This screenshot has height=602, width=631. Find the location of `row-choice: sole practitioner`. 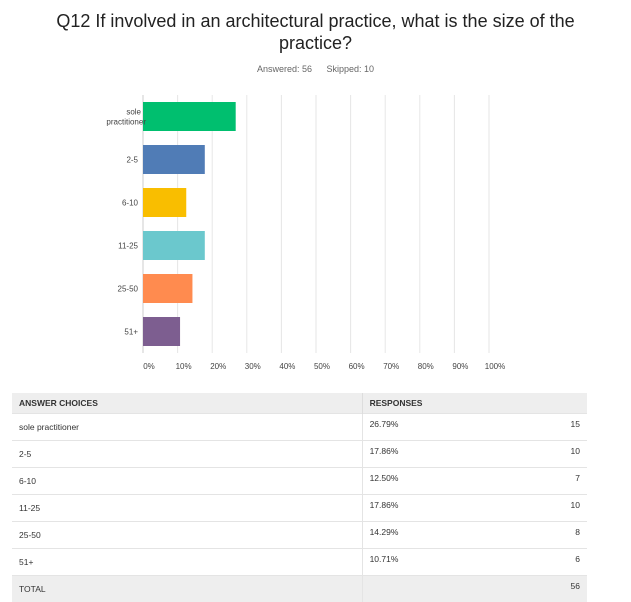

row-choice: sole practitioner is located at coordinates (187, 427).